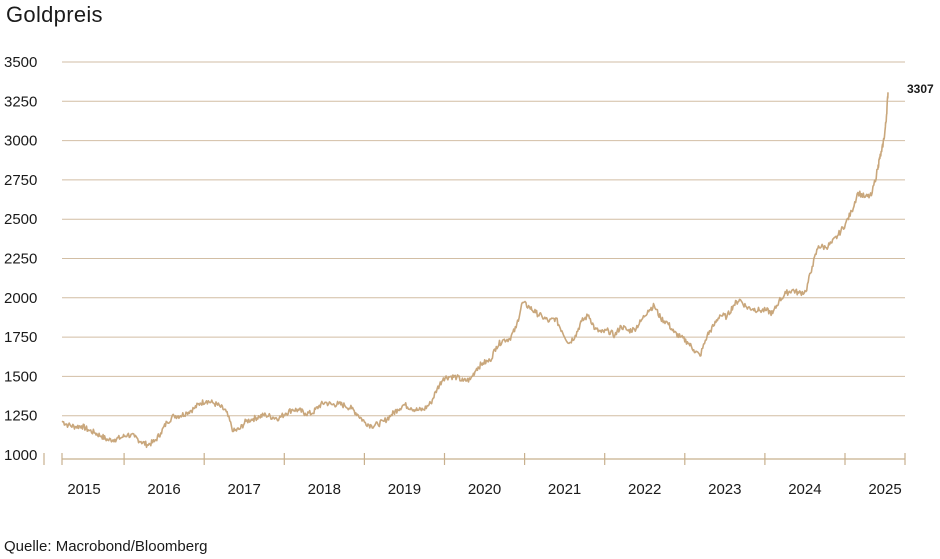 The height and width of the screenshot is (559, 940). Describe the element at coordinates (20, 337) in the screenshot. I see `y-tick-label-1750: 1750` at that location.